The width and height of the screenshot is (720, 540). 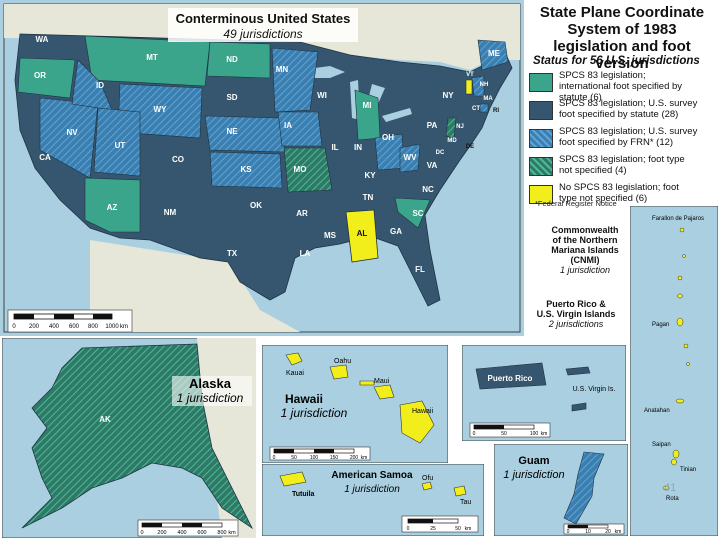 I want to click on state-new-jersey, so click(x=451, y=128).